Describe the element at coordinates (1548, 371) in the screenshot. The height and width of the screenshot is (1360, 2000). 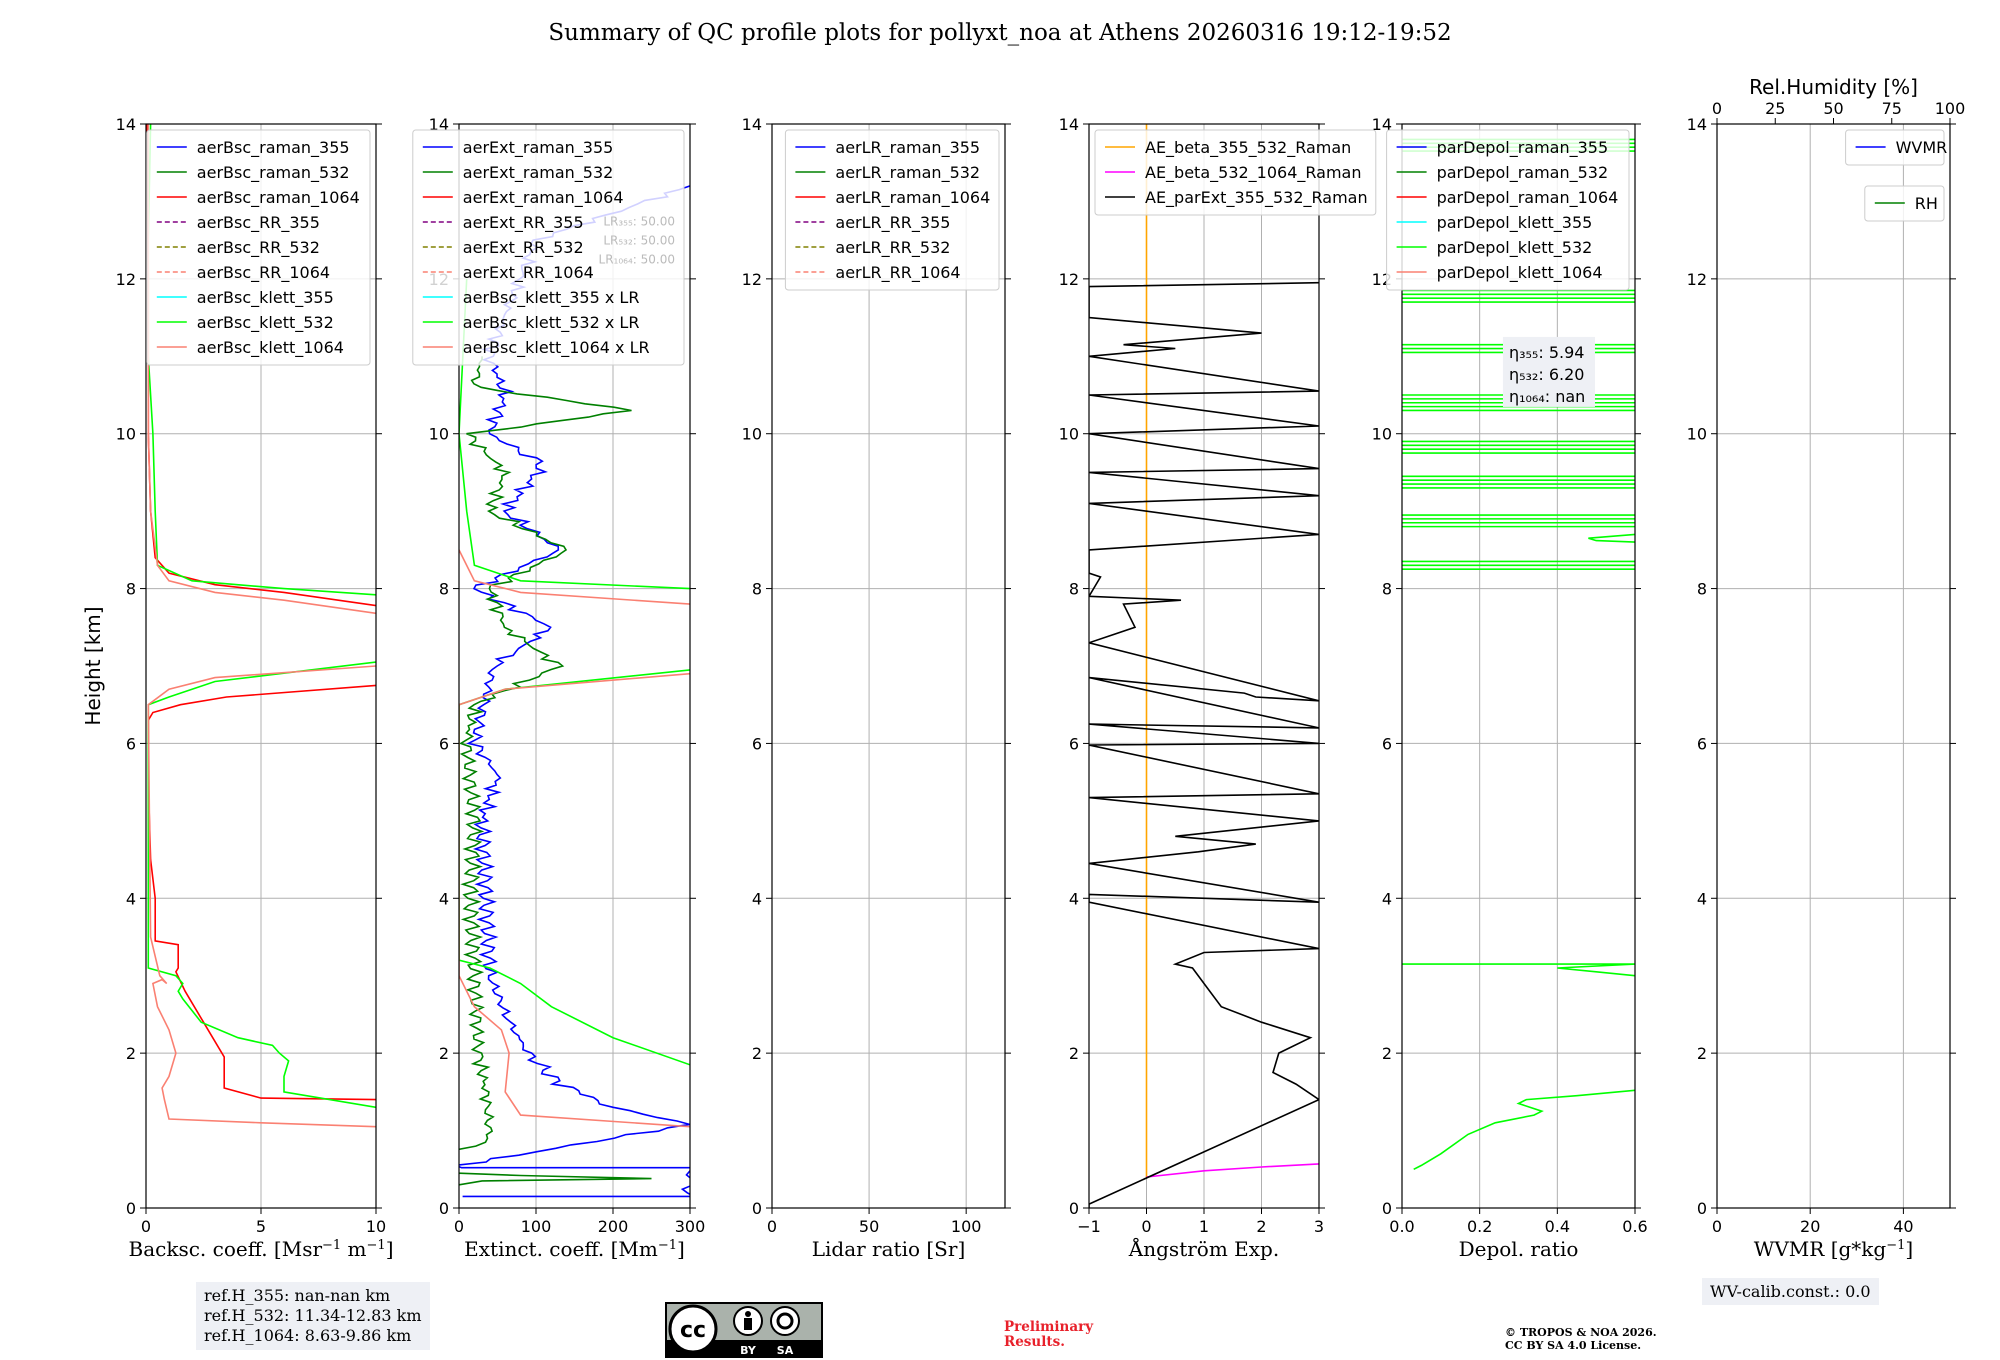
I see `eta-box` at that location.